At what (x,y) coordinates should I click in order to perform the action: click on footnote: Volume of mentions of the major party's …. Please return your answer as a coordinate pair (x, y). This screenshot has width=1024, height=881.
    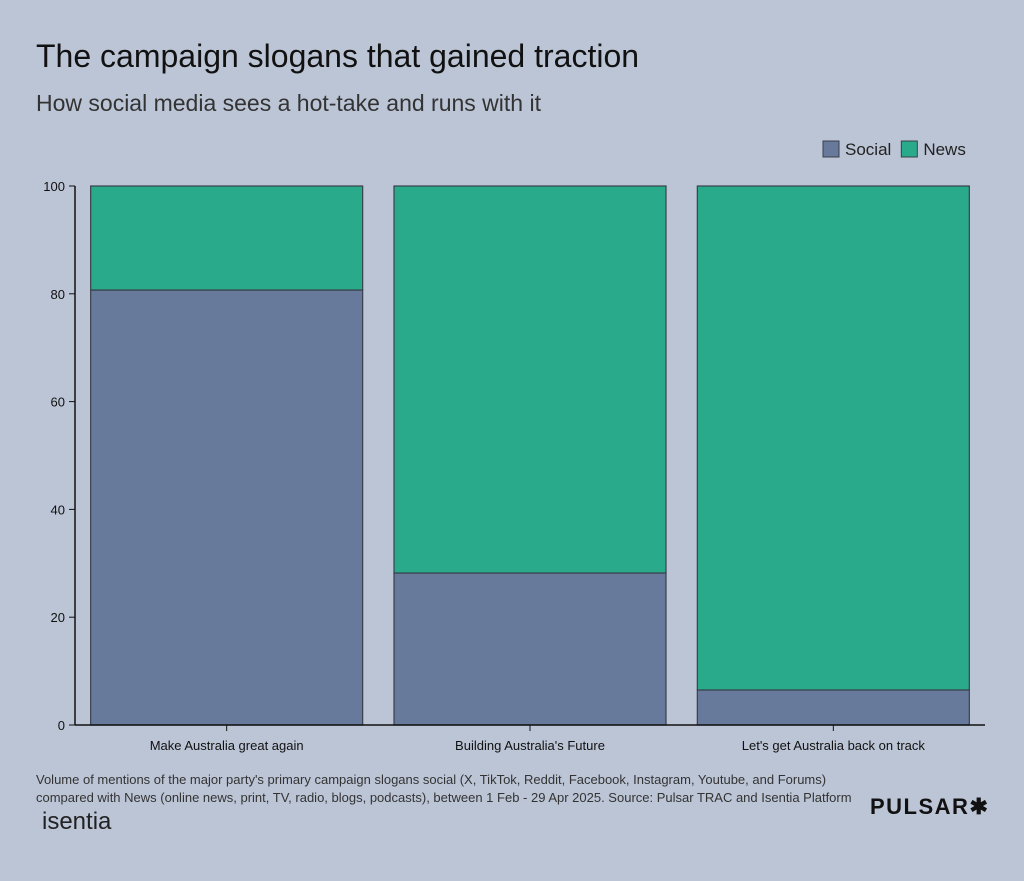
    Looking at the image, I should click on (444, 788).